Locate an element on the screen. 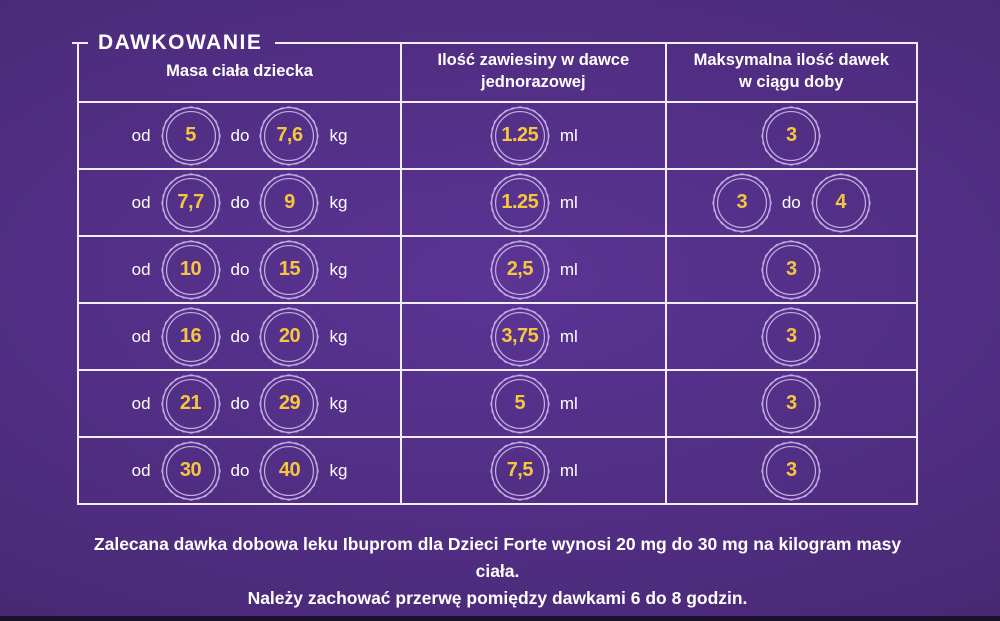  weight-to-badge: 15 is located at coordinates (289, 270).